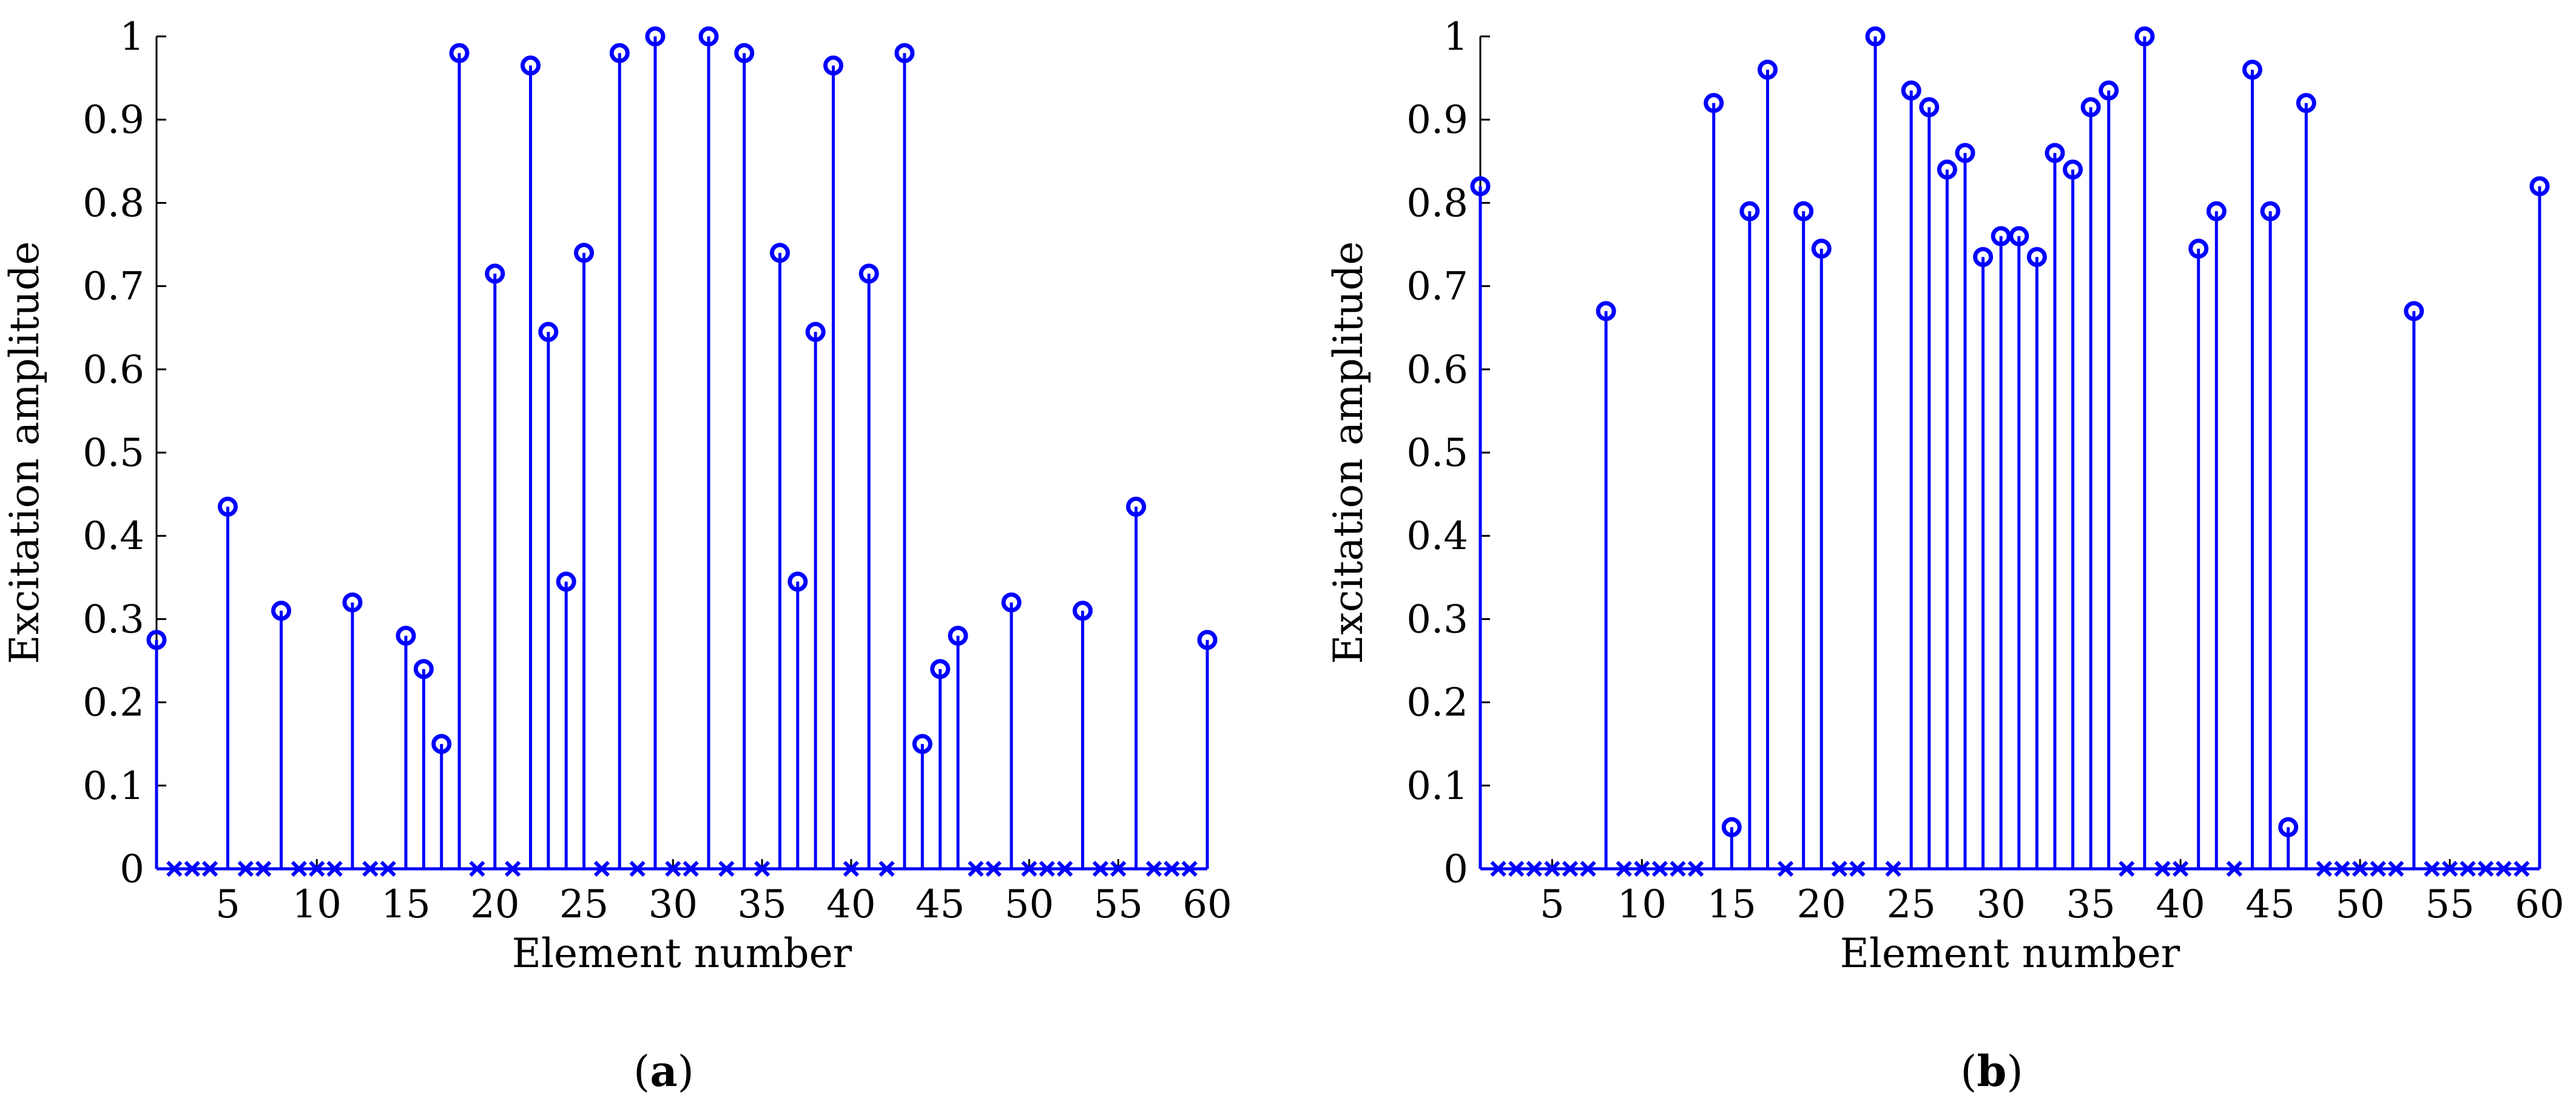  Describe the element at coordinates (406, 904) in the screenshot. I see `x-tick-label: 15` at that location.